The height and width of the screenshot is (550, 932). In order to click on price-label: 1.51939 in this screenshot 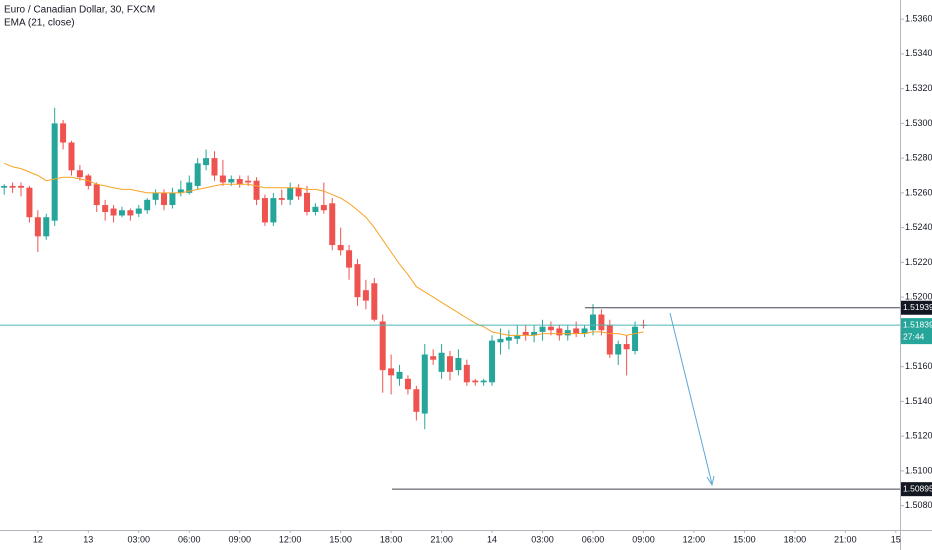, I will do `click(917, 307)`.